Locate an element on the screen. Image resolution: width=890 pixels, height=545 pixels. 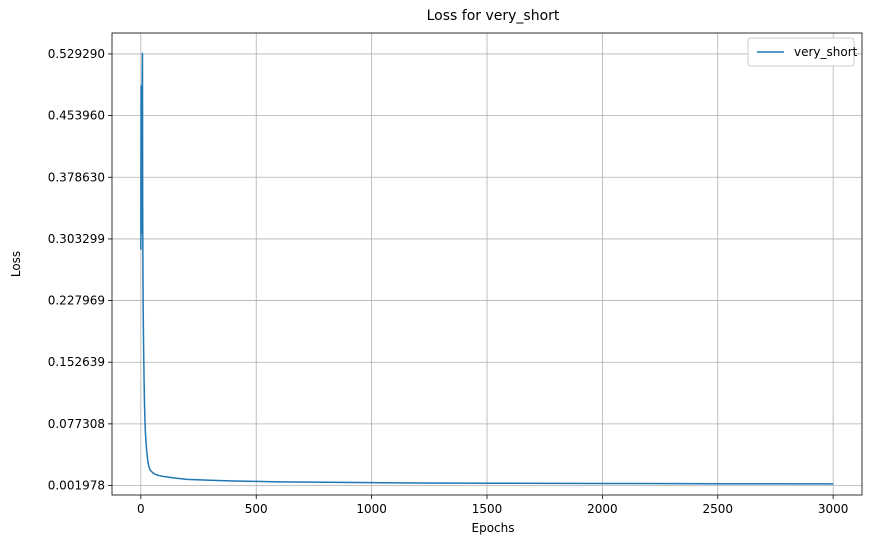
y-tick-label: 0.227969 is located at coordinates (76, 301).